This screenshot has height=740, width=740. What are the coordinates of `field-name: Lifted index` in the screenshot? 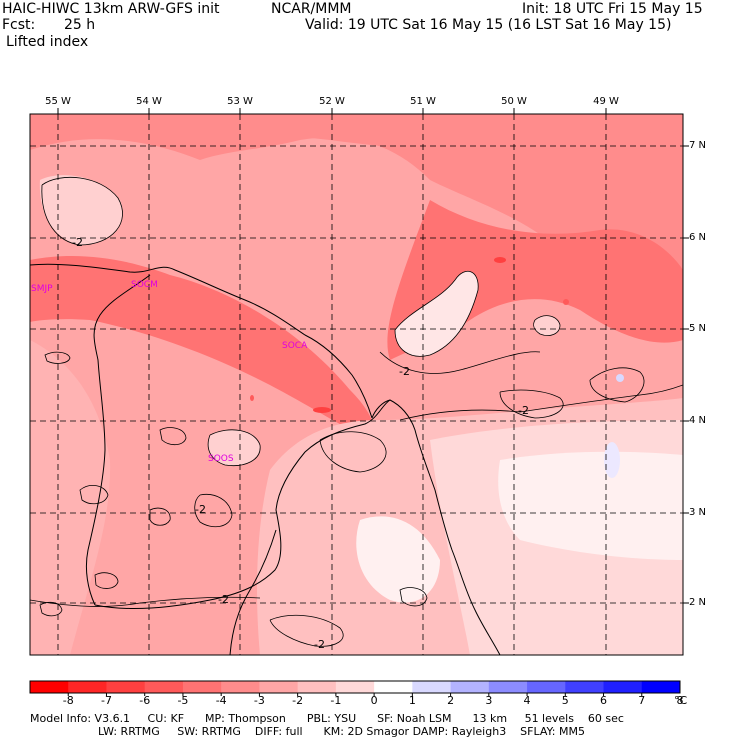 It's located at (47, 42).